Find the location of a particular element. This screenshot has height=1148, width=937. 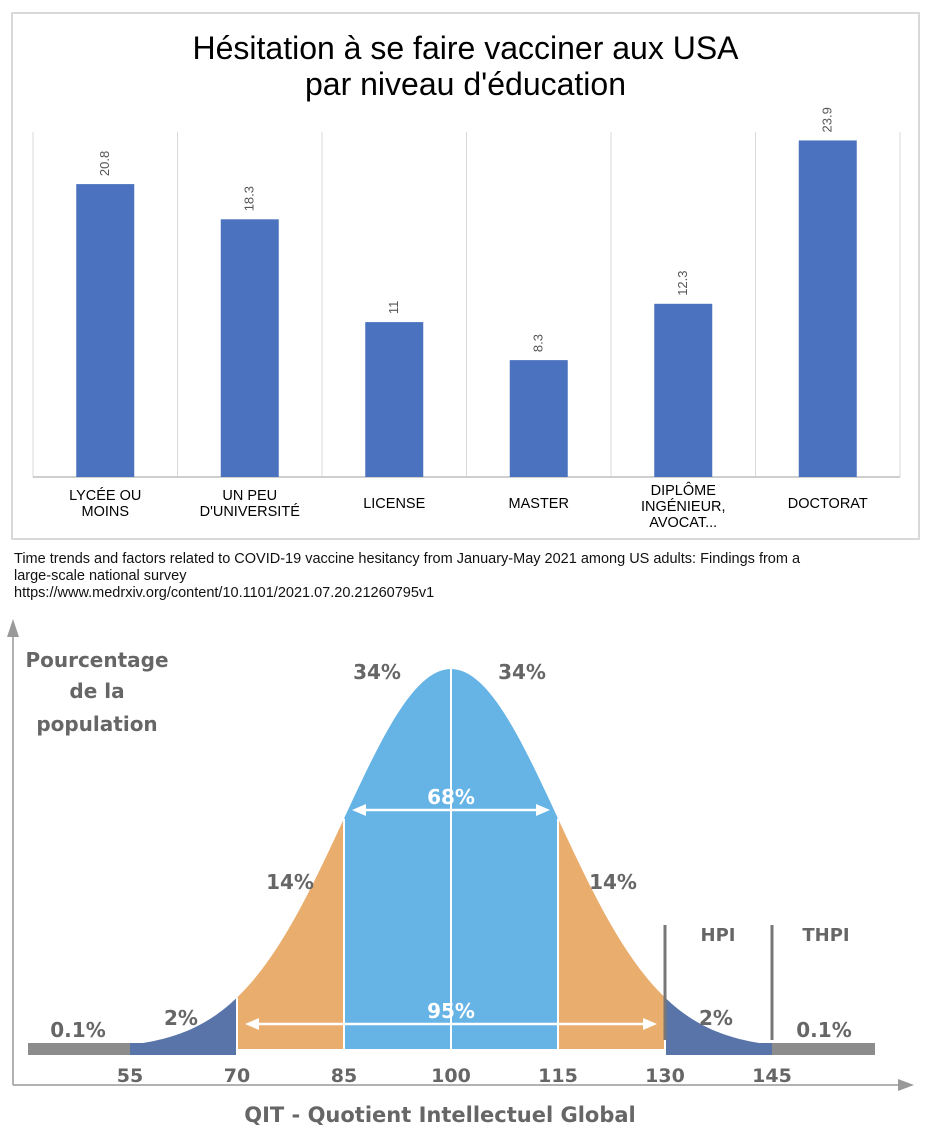

y-axis-label-line-1: Pourcentage is located at coordinates (96, 660).